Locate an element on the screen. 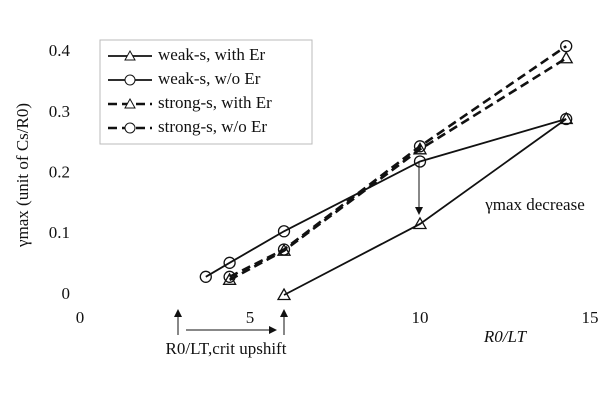 The image size is (600, 400). annotation: γmax decrease is located at coordinates (534, 204).